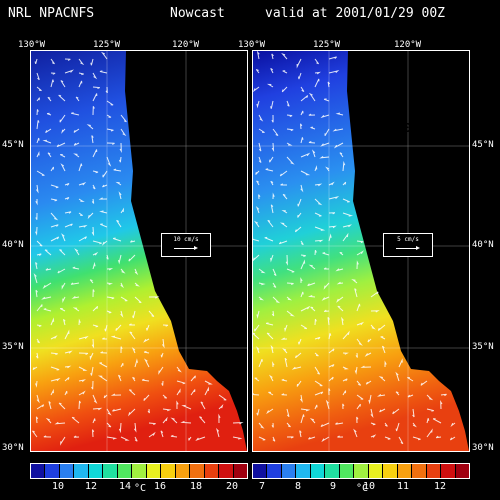  I want to click on lon-tick-125w: 125°W, so click(107, 45).